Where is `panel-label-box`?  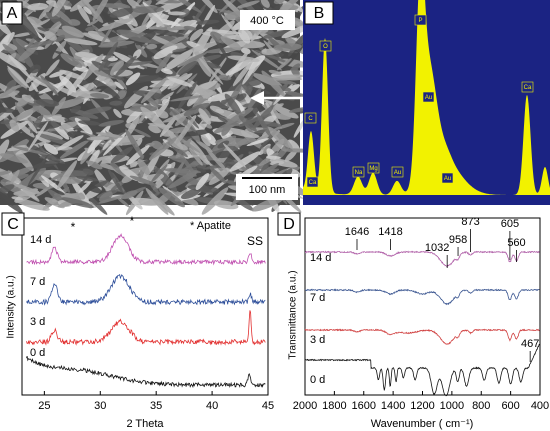 panel-label-box is located at coordinates (12, 13).